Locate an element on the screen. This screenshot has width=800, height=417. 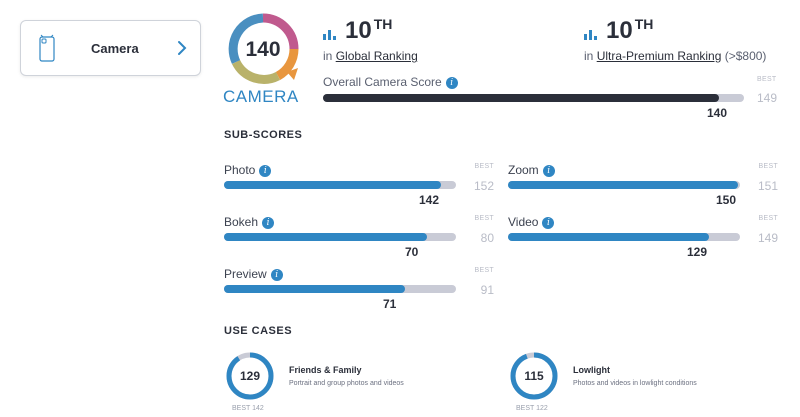
use-case-score: 129 is located at coordinates (250, 376).